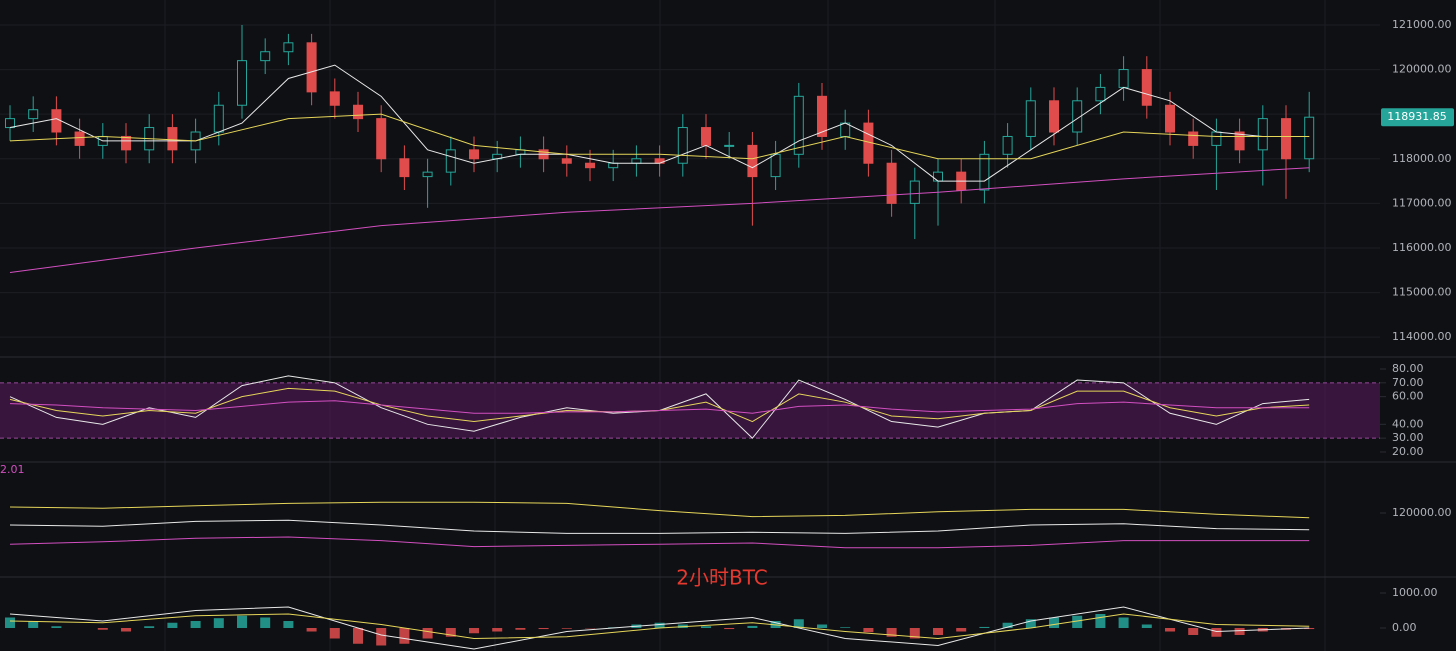 The width and height of the screenshot is (1456, 651). Describe the element at coordinates (1422, 247) in the screenshot. I see `y-tick-label: 116000.00` at that location.